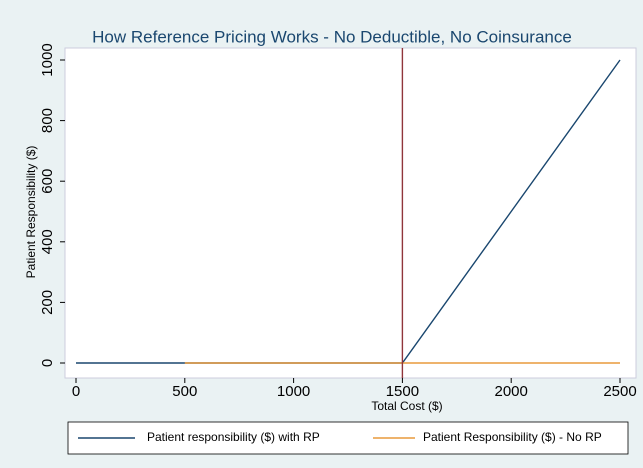 The width and height of the screenshot is (643, 468). I want to click on y-tick-label: 0, so click(47, 363).